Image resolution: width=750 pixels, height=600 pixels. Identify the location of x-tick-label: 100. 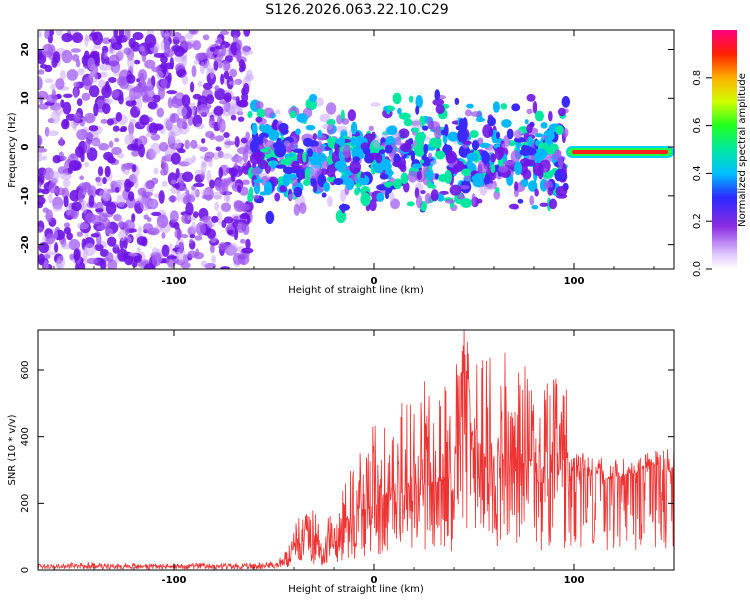
(574, 580).